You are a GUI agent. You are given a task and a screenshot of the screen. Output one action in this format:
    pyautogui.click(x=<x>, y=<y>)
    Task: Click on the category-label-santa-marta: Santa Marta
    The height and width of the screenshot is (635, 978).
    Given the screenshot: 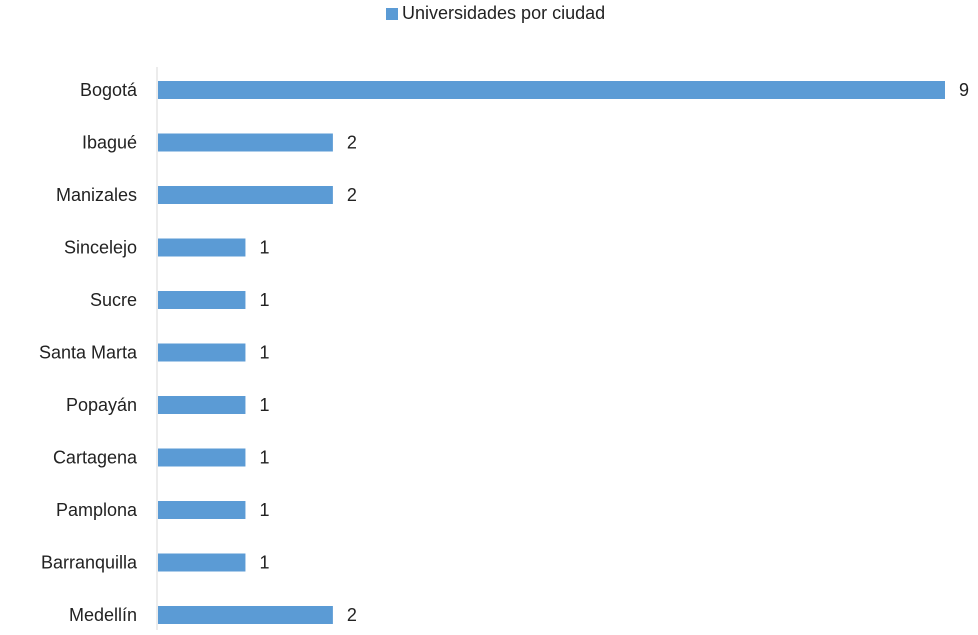 What is the action you would take?
    pyautogui.click(x=88, y=353)
    